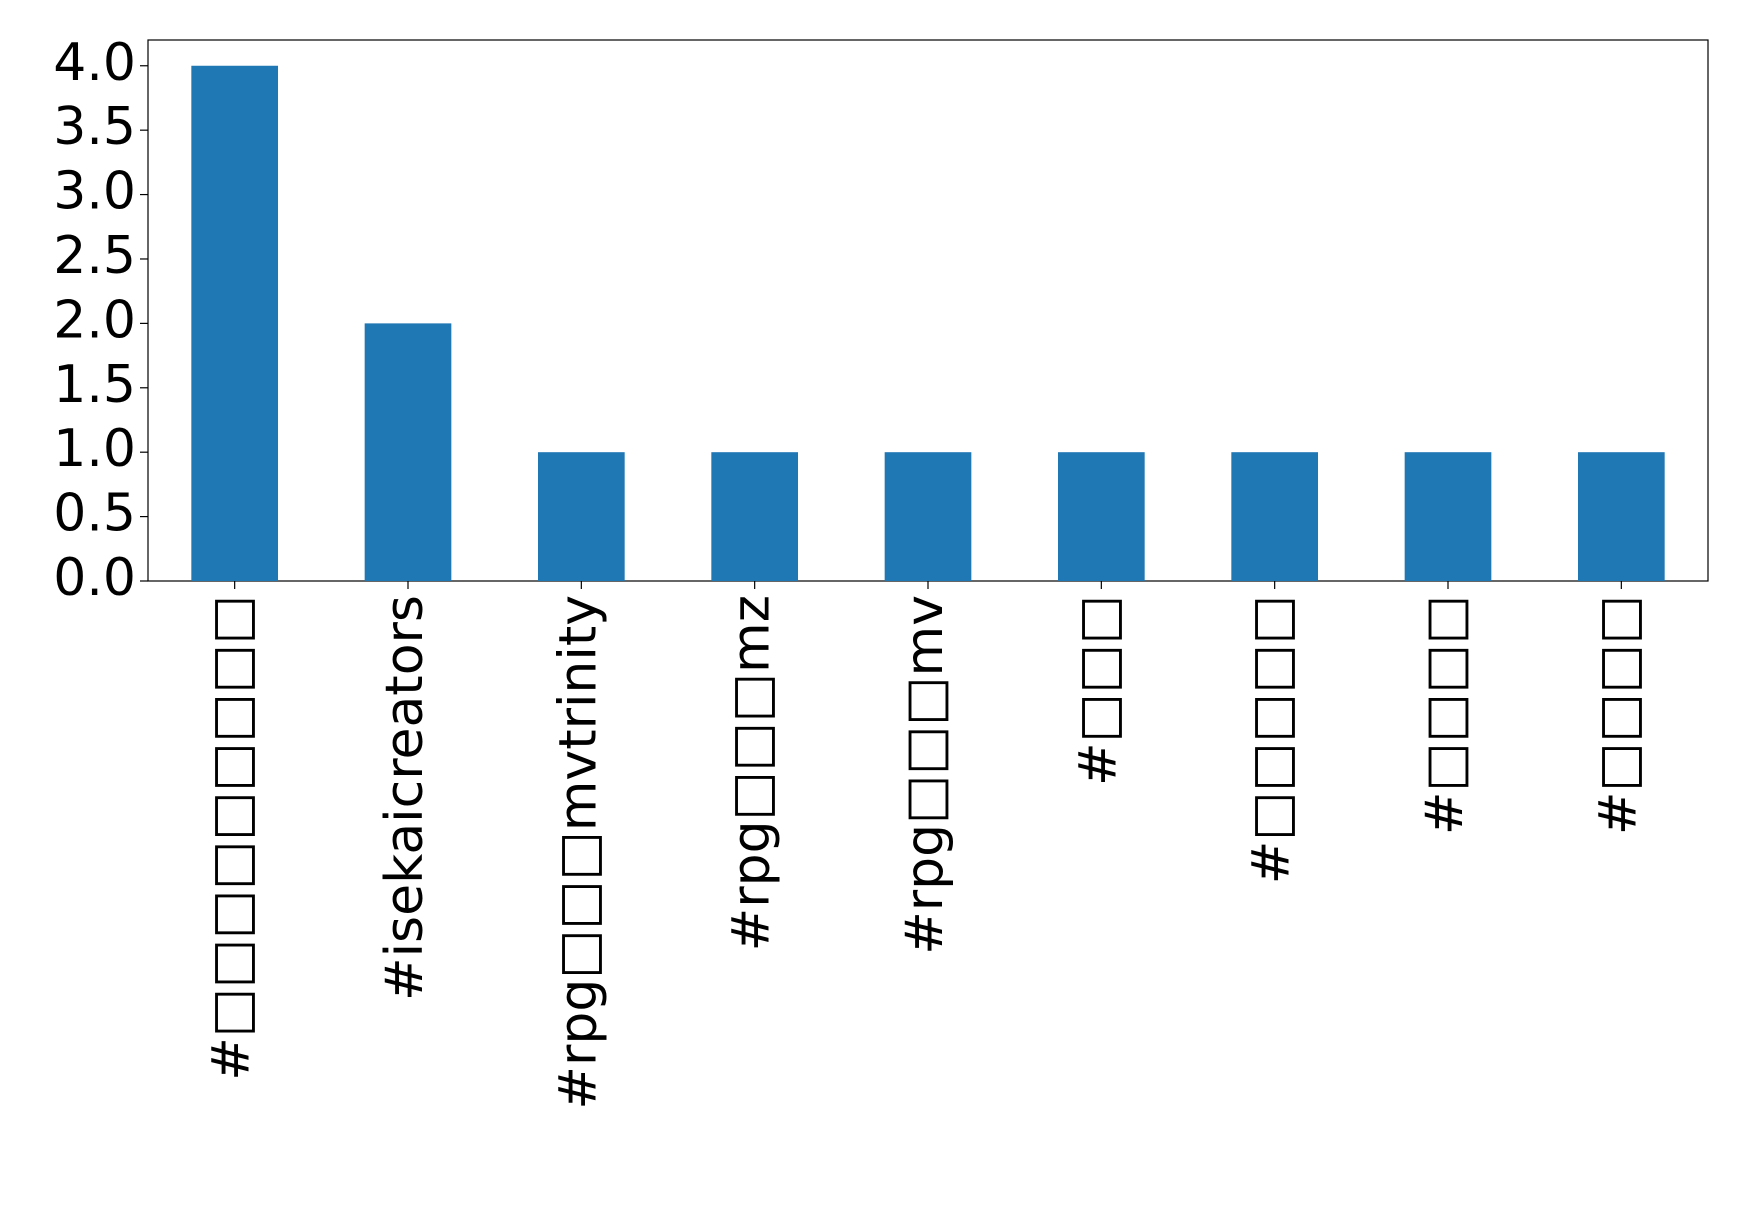 Image resolution: width=1739 pixels, height=1219 pixels. I want to click on y-tick-label: 0.0, so click(94, 578).